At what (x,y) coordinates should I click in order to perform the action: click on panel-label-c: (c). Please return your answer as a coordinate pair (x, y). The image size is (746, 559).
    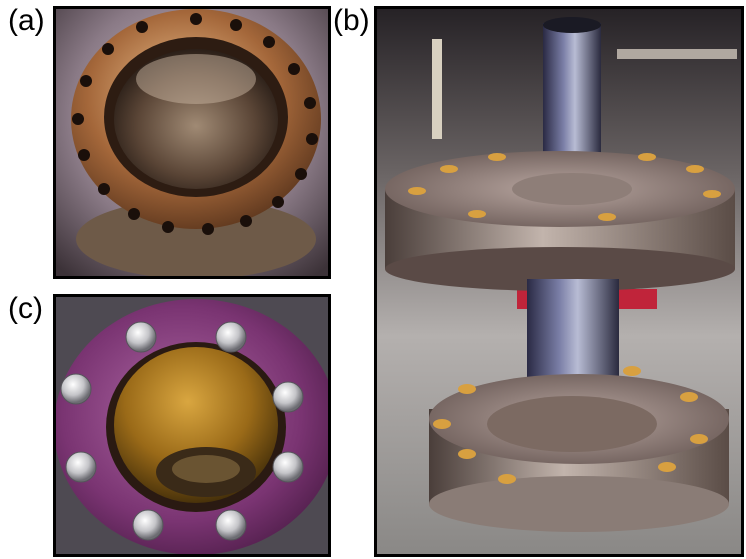
    Looking at the image, I should click on (25, 308).